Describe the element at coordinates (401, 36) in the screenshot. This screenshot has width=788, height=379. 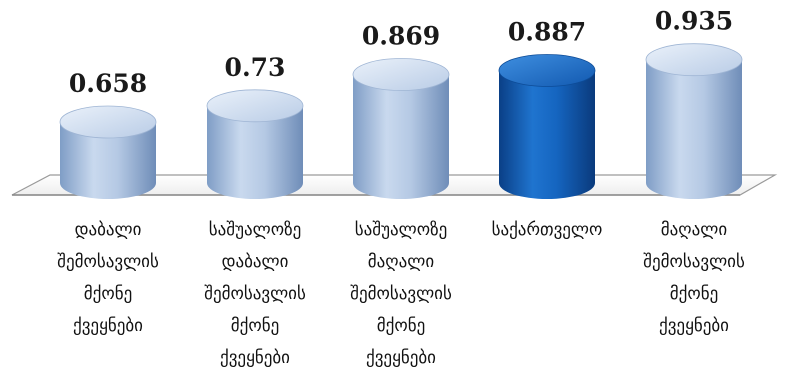
I see `data-label-2: 0.869` at that location.